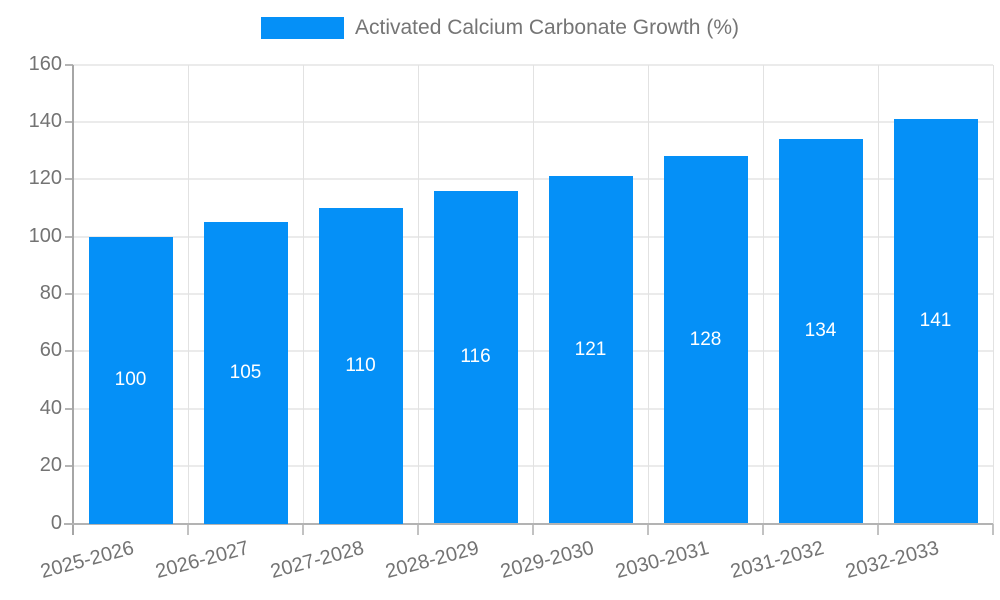  Describe the element at coordinates (547, 559) in the screenshot. I see `x-axis-label: 2029-2030` at that location.